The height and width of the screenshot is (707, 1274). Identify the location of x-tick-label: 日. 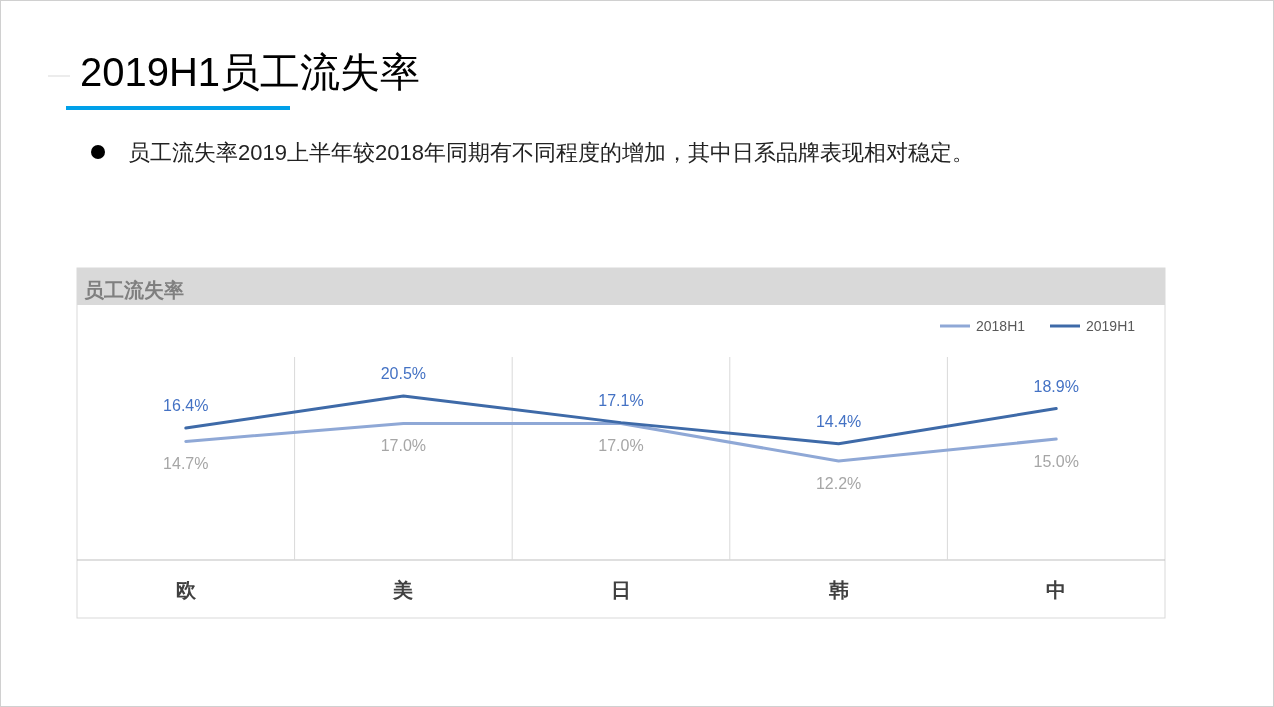
(621, 590).